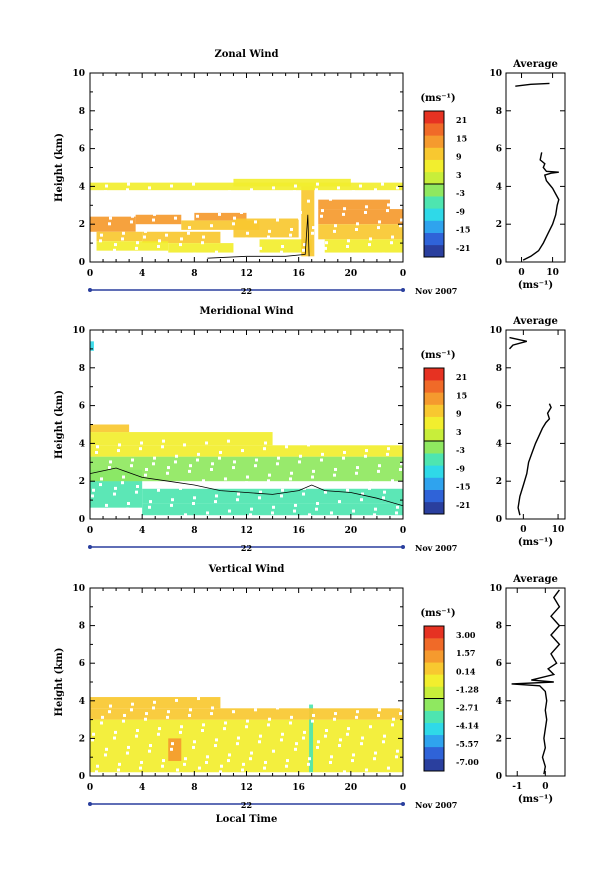 The height and width of the screenshot is (873, 616). What do you see at coordinates (246, 311) in the screenshot?
I see `chart-title: Meridional Wind` at bounding box center [246, 311].